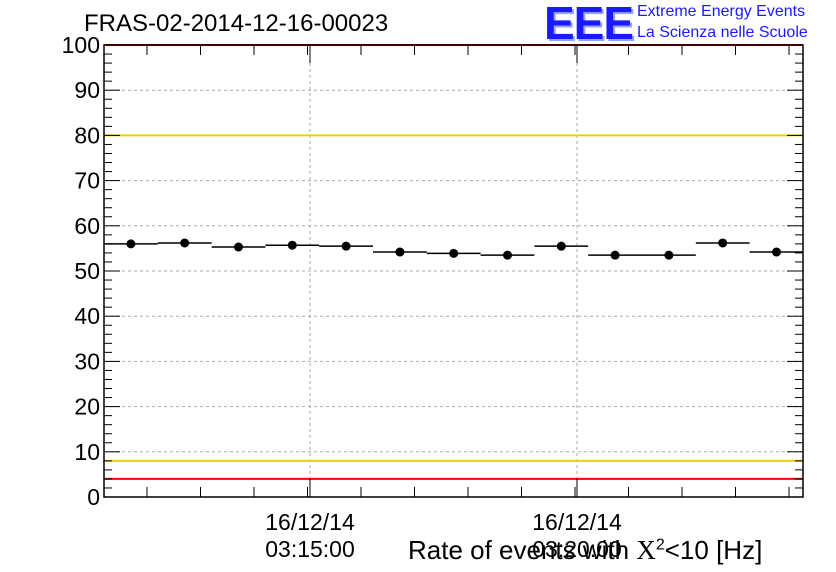 Image resolution: width=836 pixels, height=572 pixels. What do you see at coordinates (660, 545) in the screenshot?
I see `x-axis-title-sup: 2` at bounding box center [660, 545].